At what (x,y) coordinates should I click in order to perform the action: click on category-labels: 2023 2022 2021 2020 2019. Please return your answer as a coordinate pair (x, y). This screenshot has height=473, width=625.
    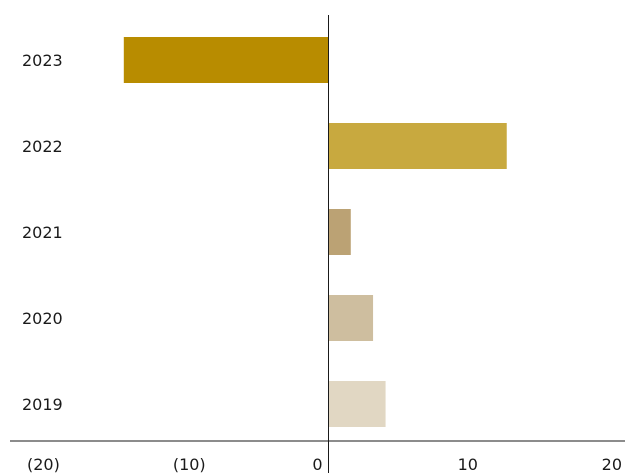
    Looking at the image, I should click on (42, 232).